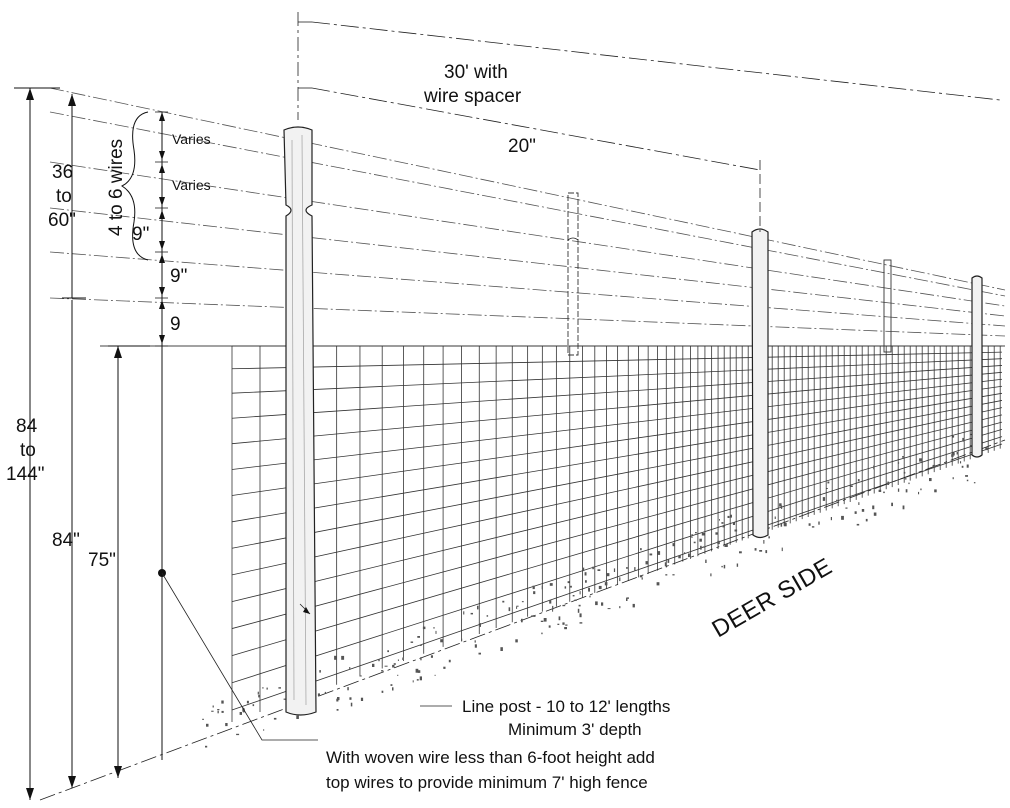 The height and width of the screenshot is (808, 1010). I want to click on spacing-varies-2: Varies, so click(191, 185).